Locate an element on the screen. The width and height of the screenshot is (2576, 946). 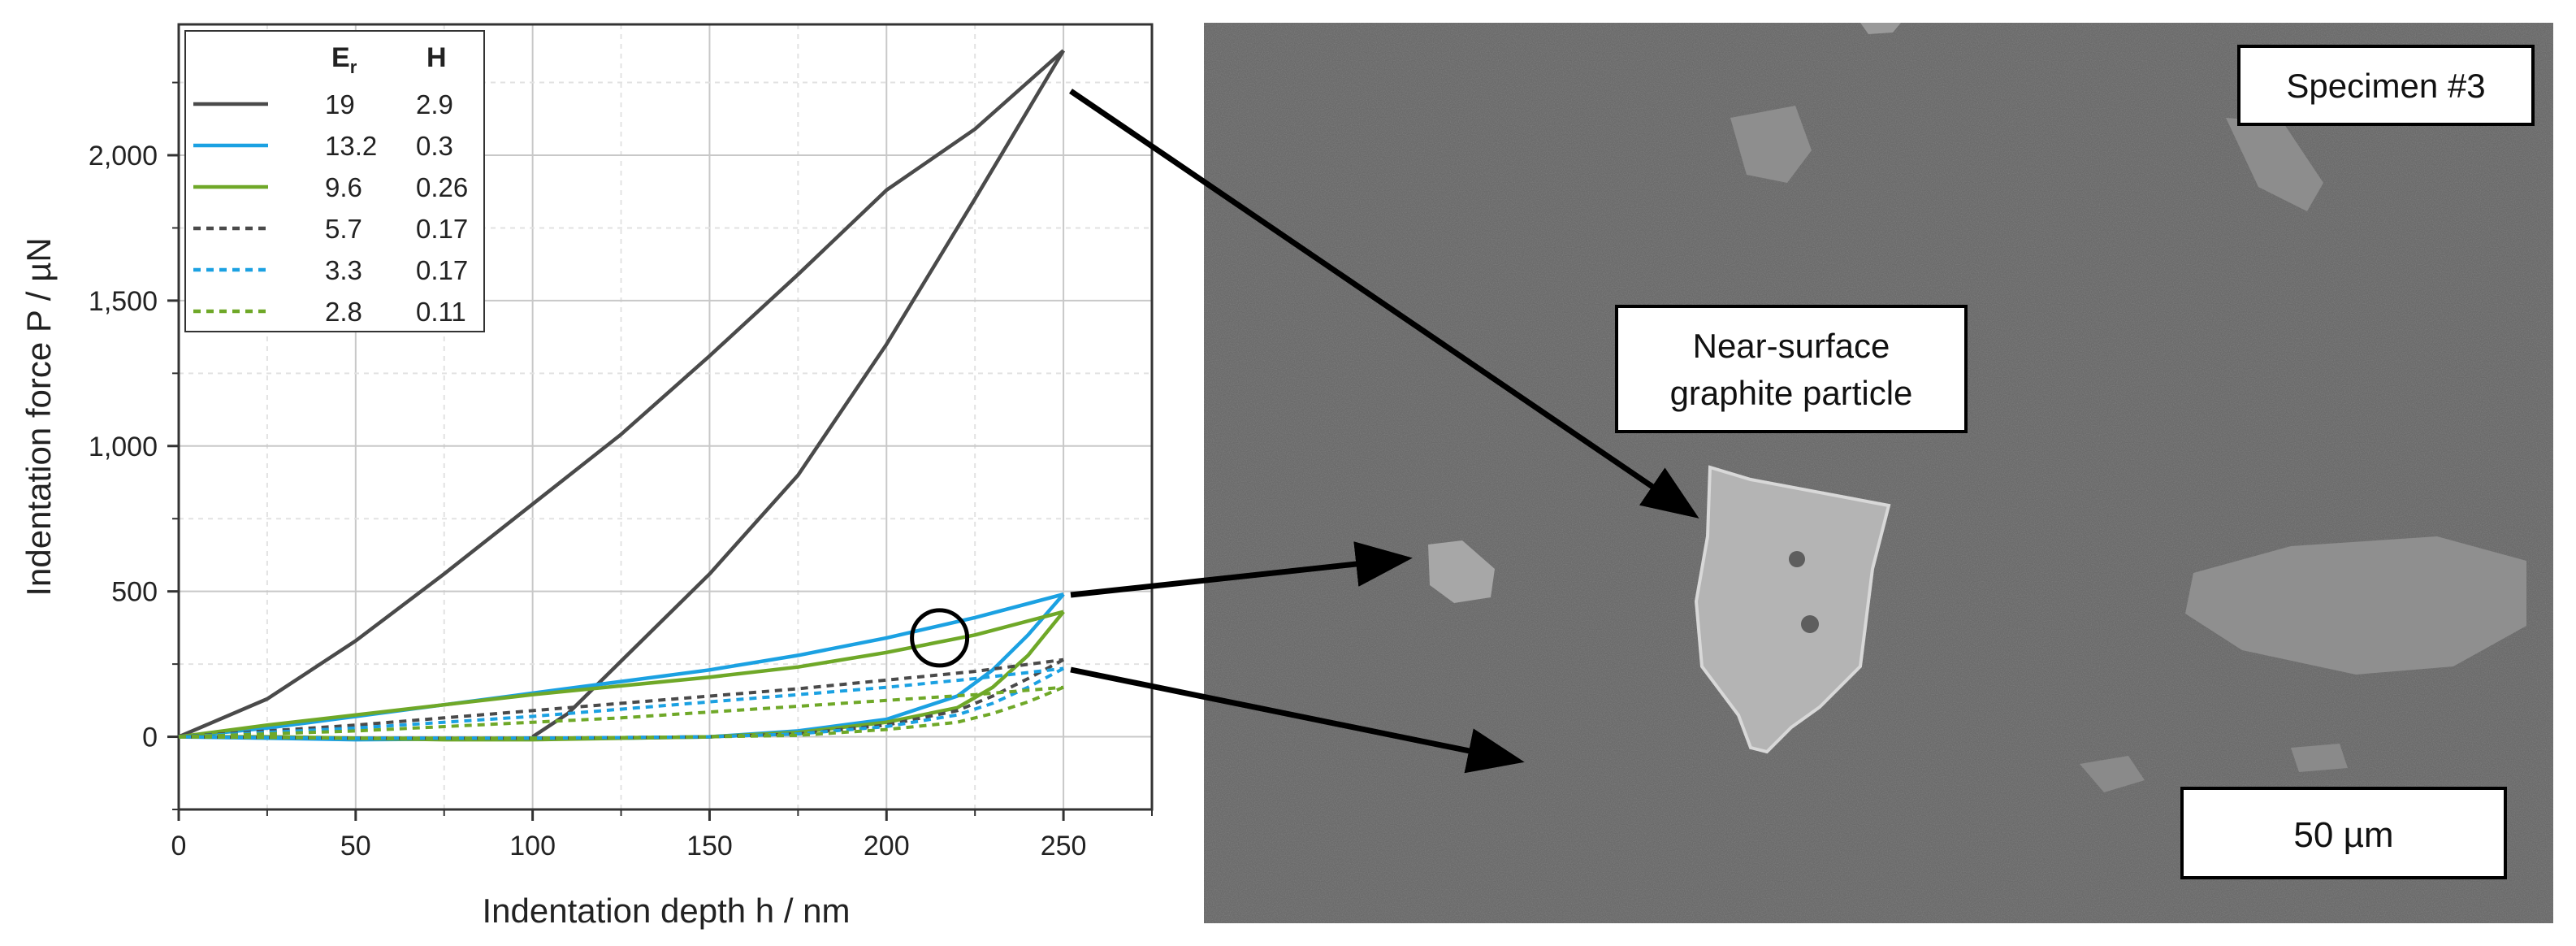
series-5.7-unloading is located at coordinates (621, 698).